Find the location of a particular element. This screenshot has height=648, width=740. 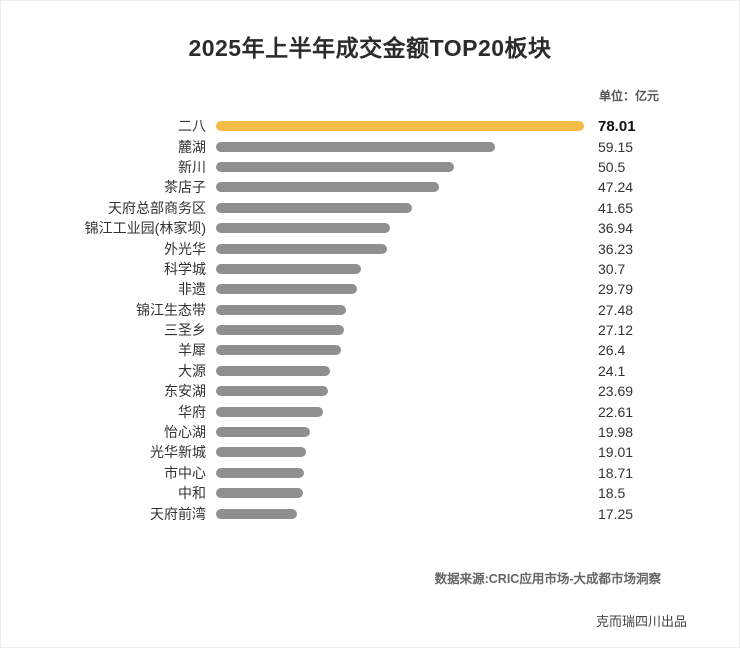

bar-value: 19.98 is located at coordinates (616, 432).